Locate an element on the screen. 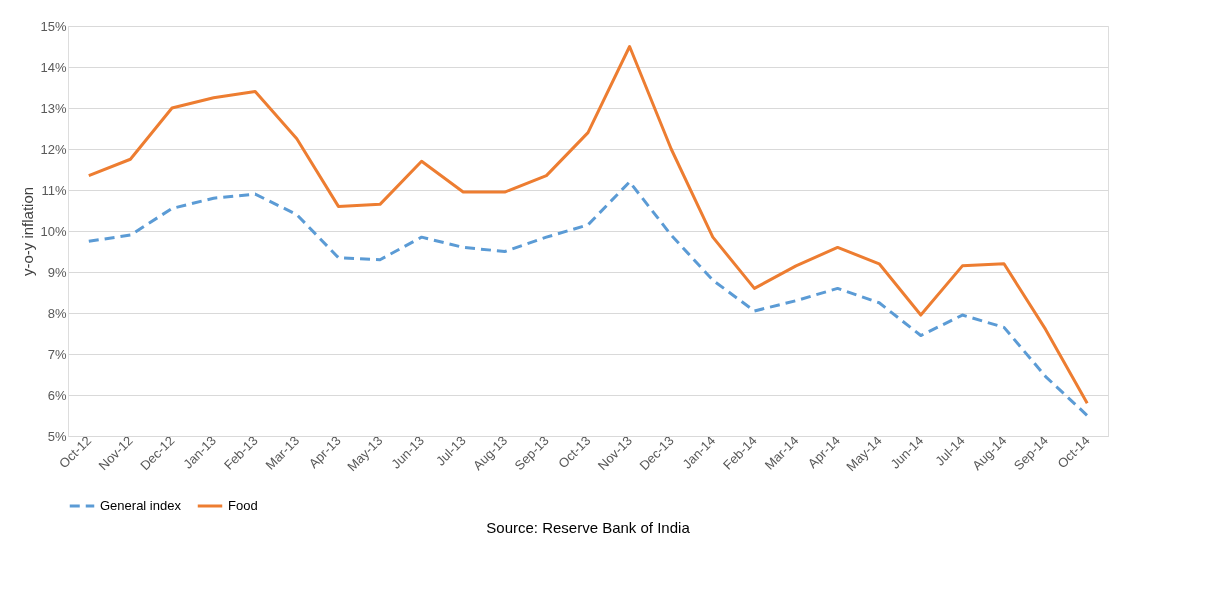  y-tick-label: 9% is located at coordinates (57, 272).